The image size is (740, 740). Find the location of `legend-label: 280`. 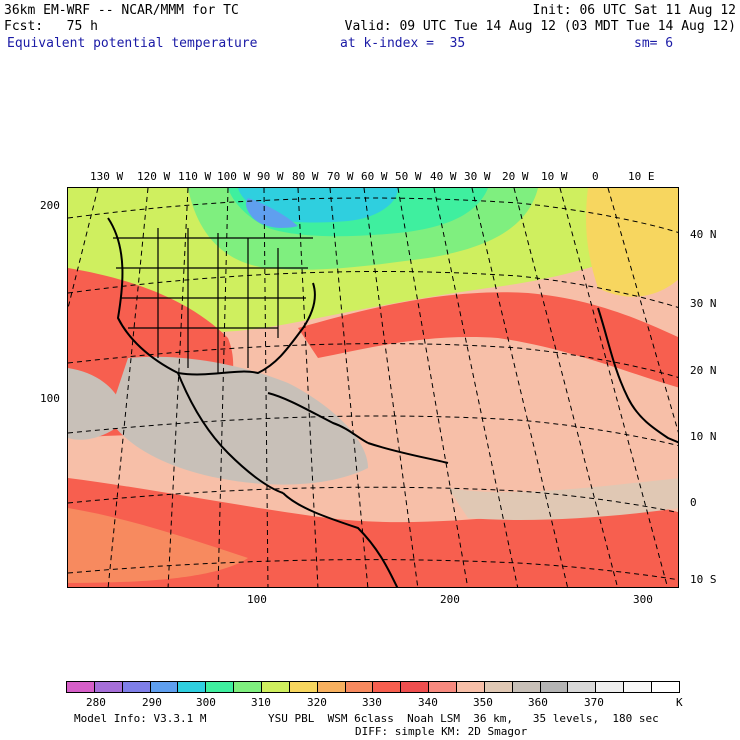

legend-label: 280 is located at coordinates (96, 702).